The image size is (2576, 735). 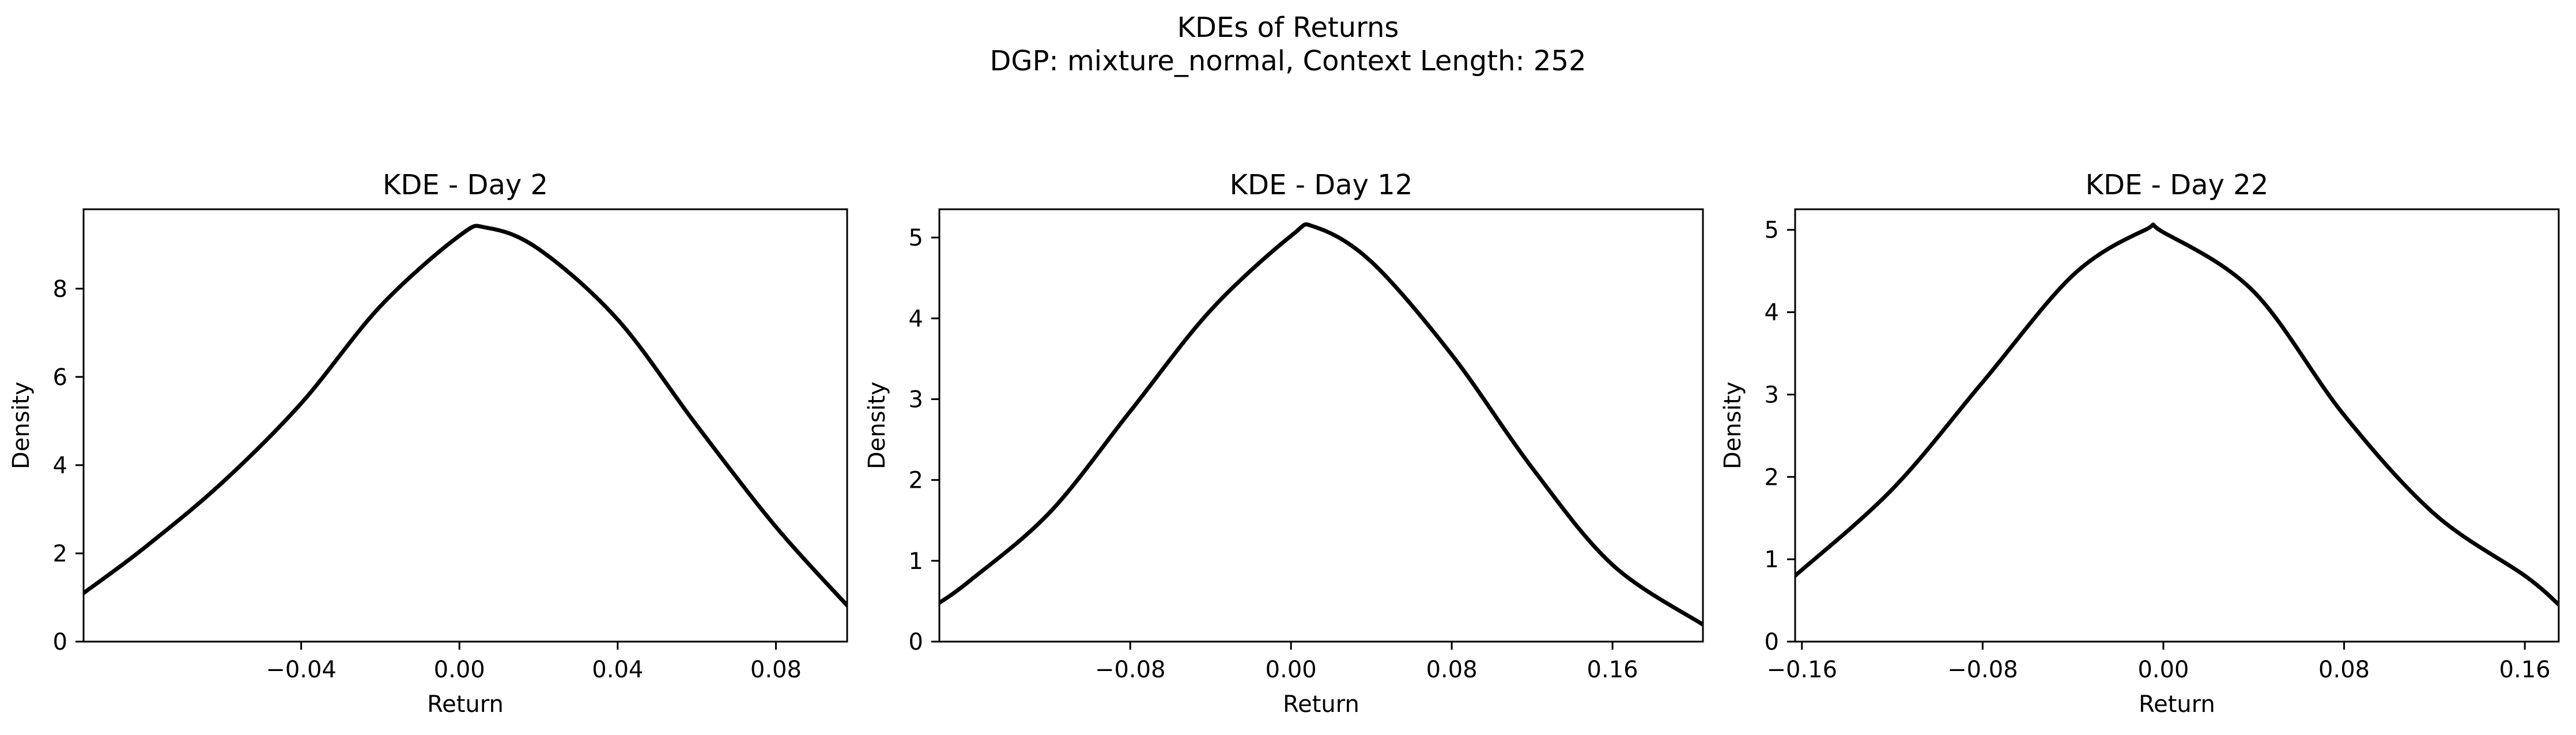 What do you see at coordinates (617, 670) in the screenshot?
I see `x-tick-label: 0.04` at bounding box center [617, 670].